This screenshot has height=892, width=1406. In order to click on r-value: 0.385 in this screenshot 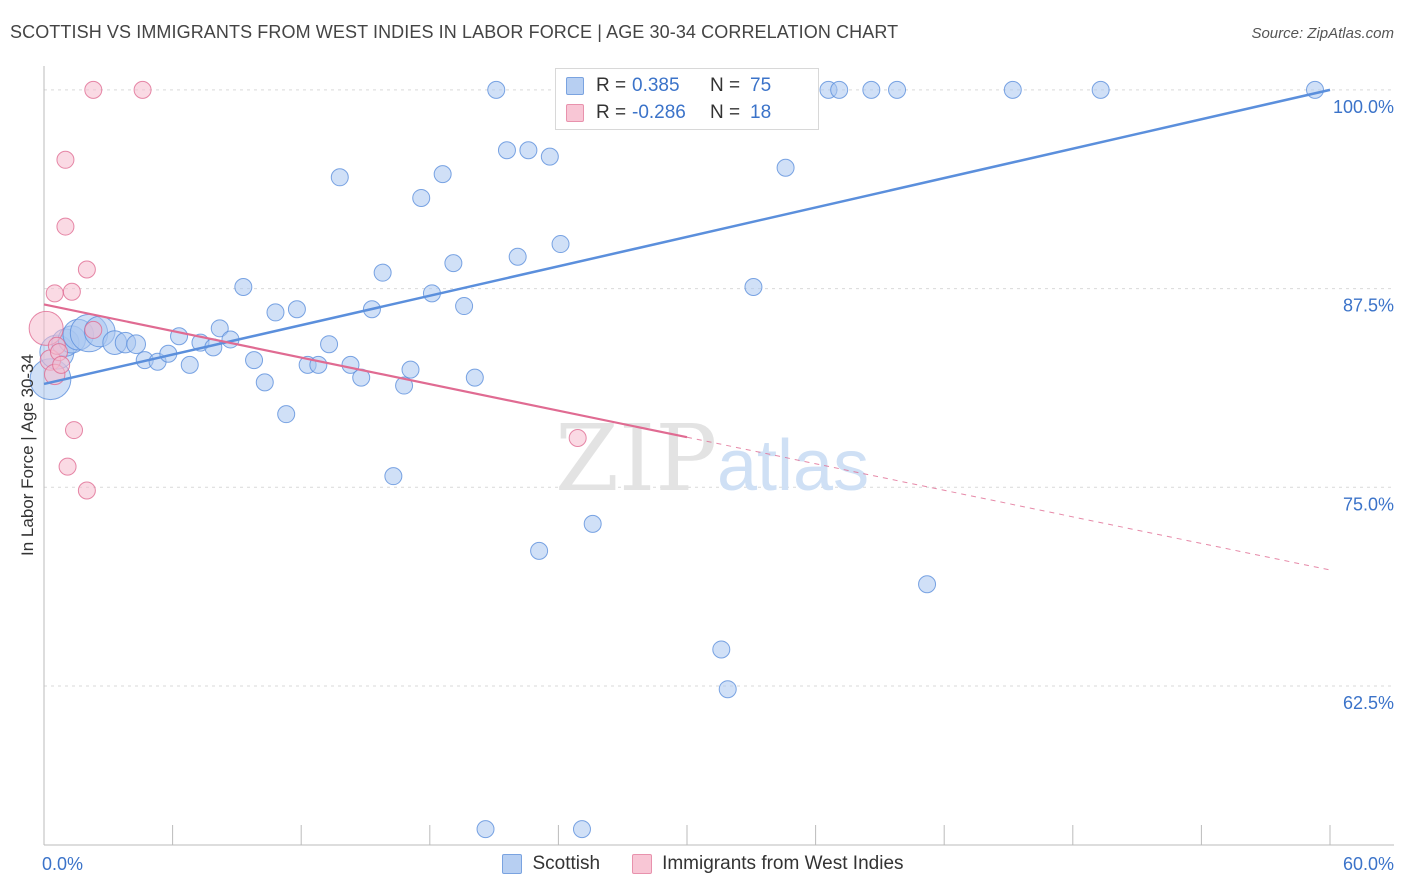, I will do `click(656, 85)`.